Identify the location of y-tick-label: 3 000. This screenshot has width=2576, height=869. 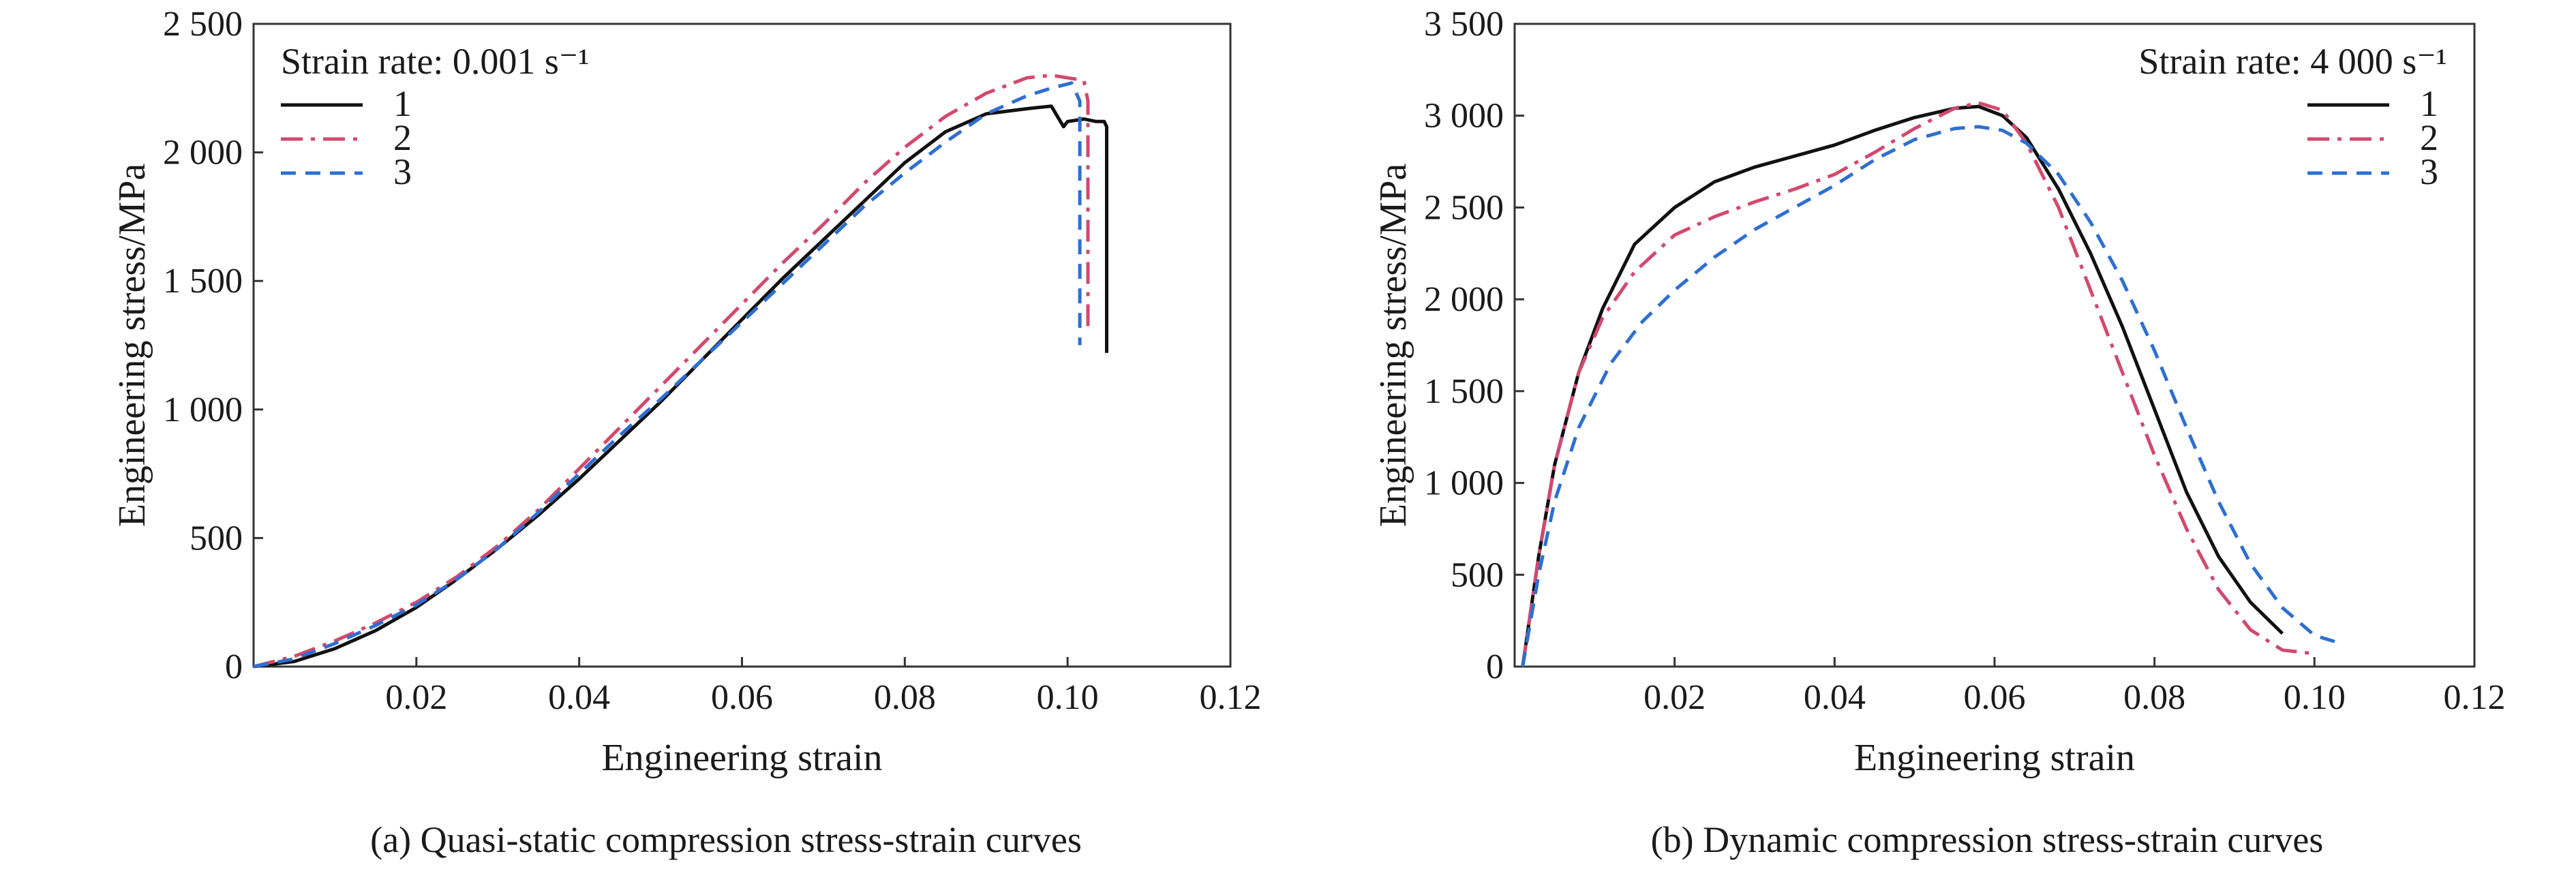
(1464, 116).